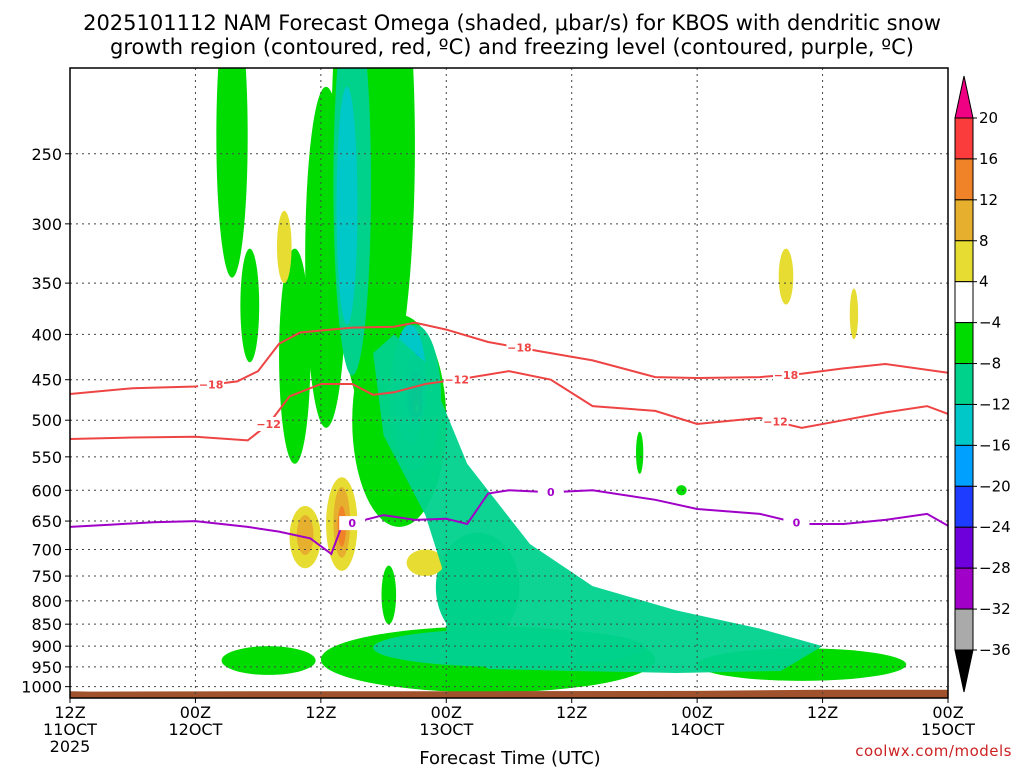  What do you see at coordinates (933, 751) in the screenshot?
I see `credit-text: coolwx.com/models` at bounding box center [933, 751].